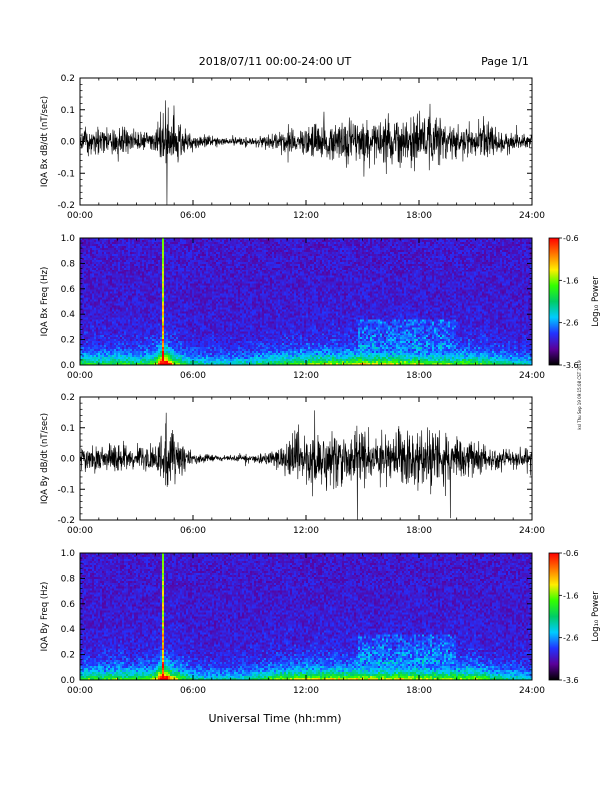 The image size is (612, 792). Describe the element at coordinates (306, 465) in the screenshot. I see `by-trace` at that location.